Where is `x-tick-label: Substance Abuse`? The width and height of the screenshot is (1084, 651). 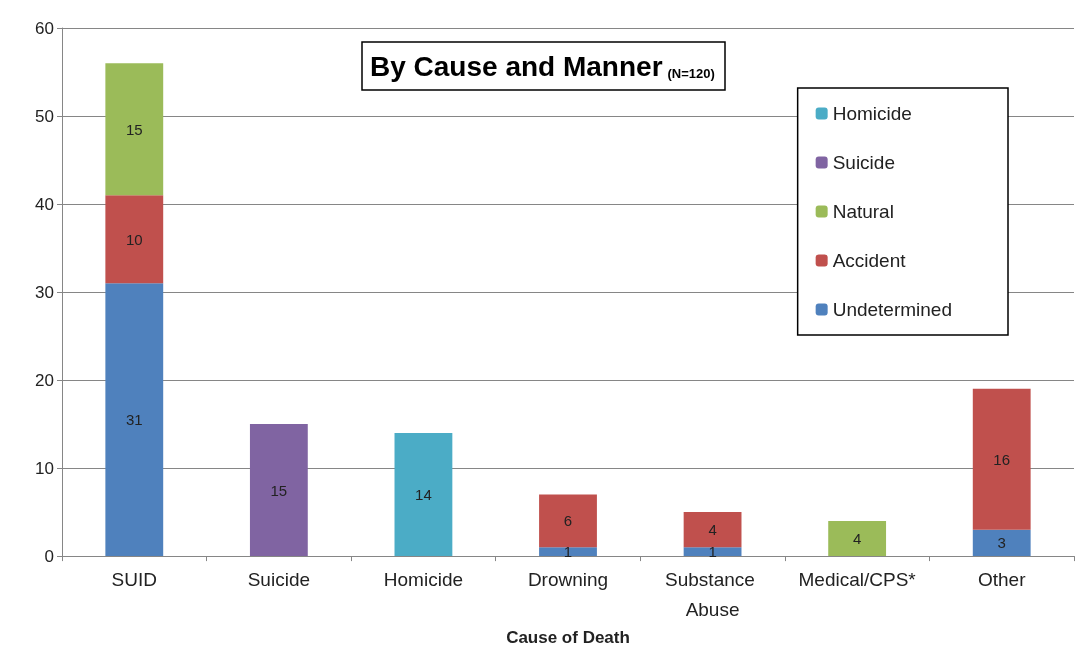
x-tick-label: Substance Abuse is located at coordinates (713, 594).